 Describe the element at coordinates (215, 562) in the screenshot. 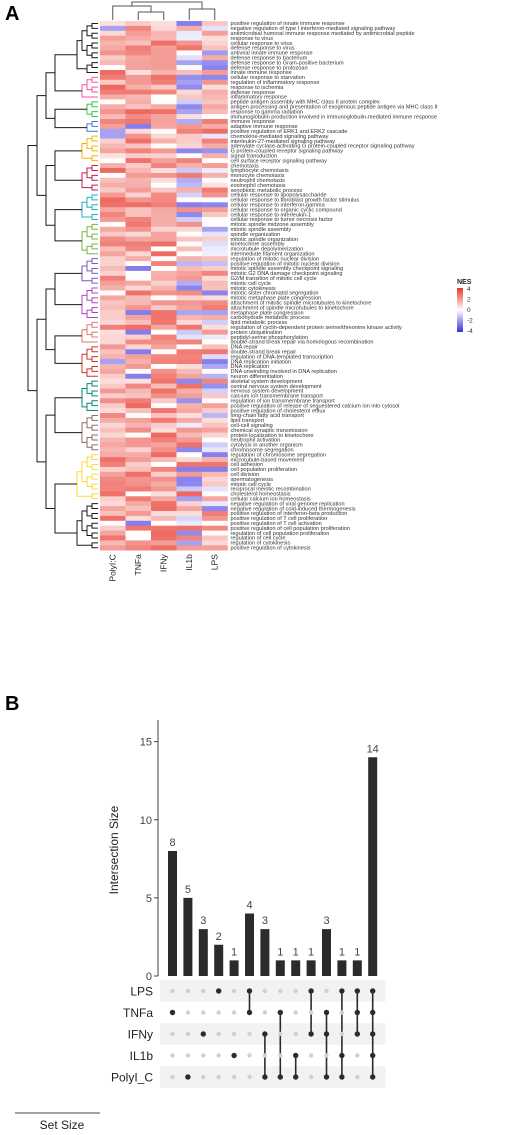

I see `column-label: LPS` at that location.